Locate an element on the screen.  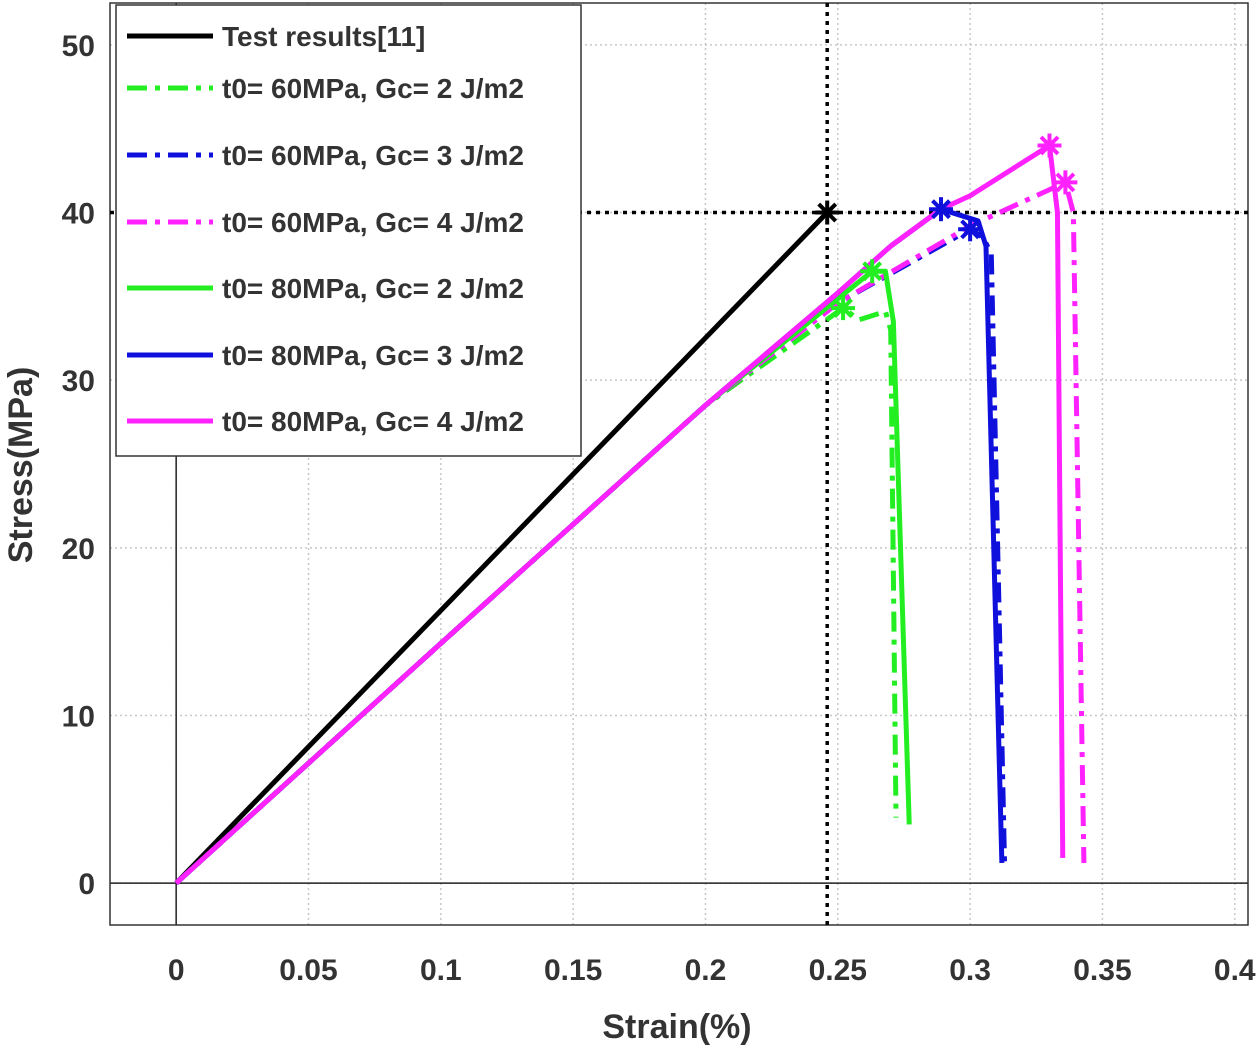
x-tick-label: 0.2 is located at coordinates (706, 970).